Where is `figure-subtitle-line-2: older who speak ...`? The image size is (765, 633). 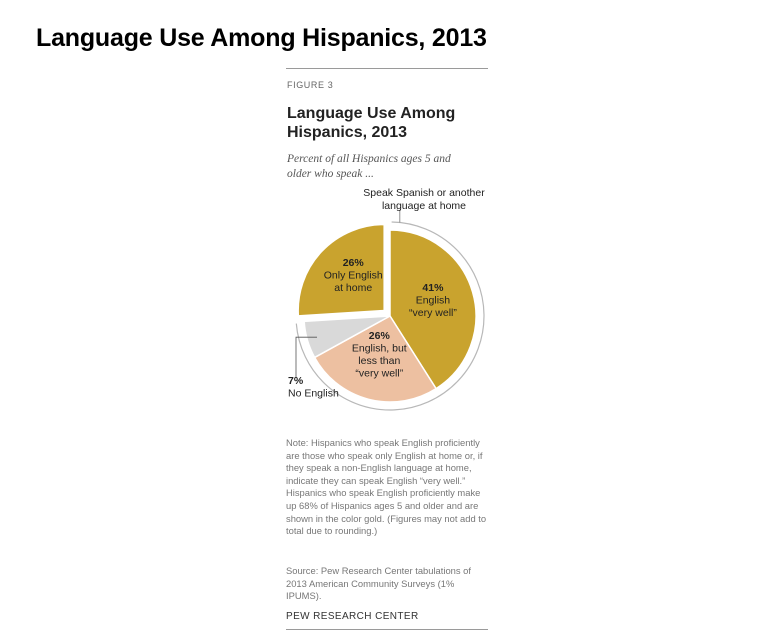
figure-subtitle-line-2: older who speak ... is located at coordinates (330, 174).